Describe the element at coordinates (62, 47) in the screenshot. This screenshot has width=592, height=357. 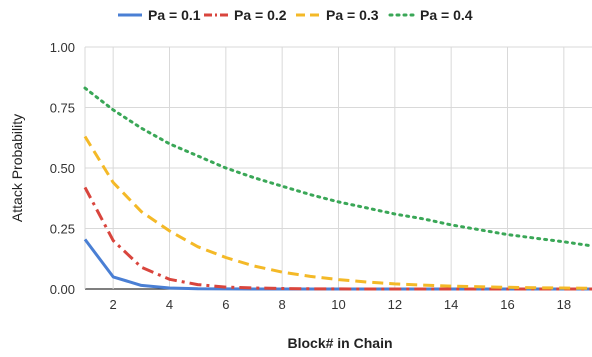
I see `y-tick-label: 1.00` at that location.